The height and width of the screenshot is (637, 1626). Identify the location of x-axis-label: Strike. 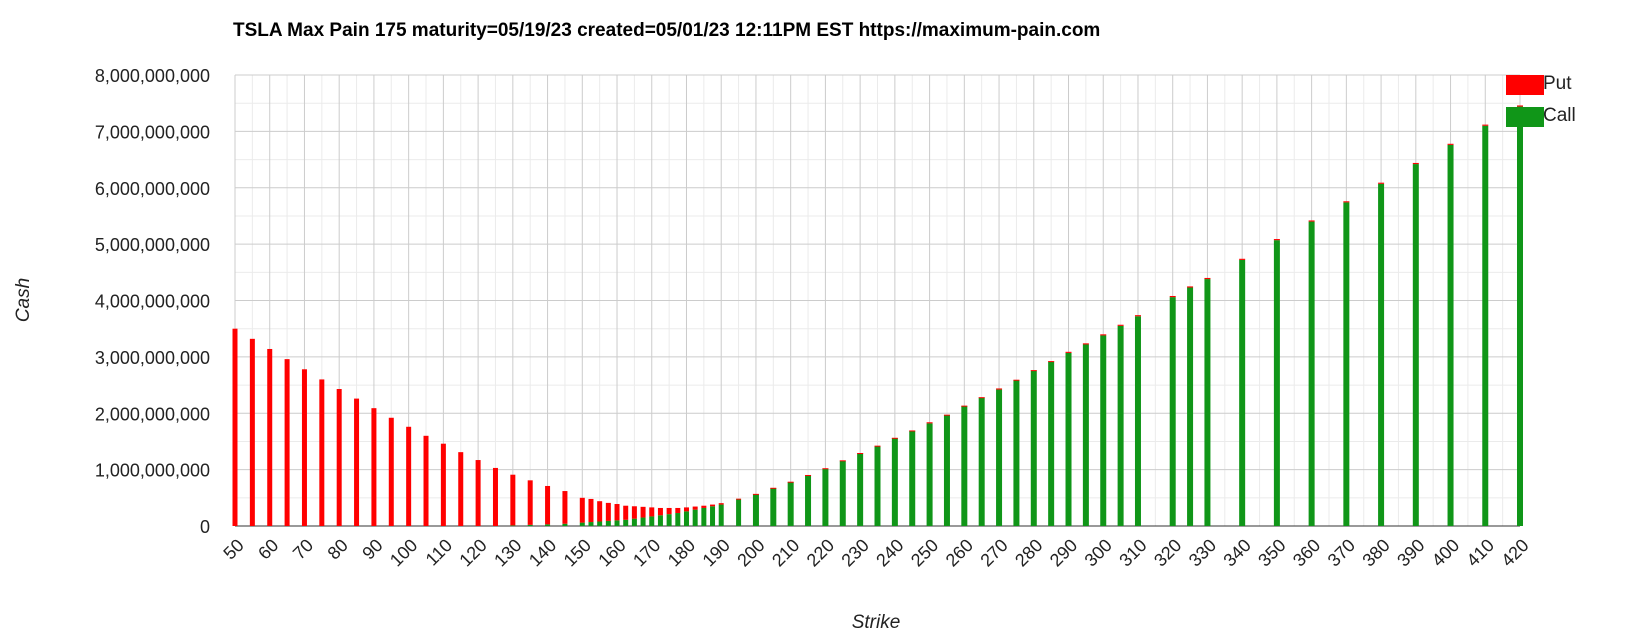
(876, 622).